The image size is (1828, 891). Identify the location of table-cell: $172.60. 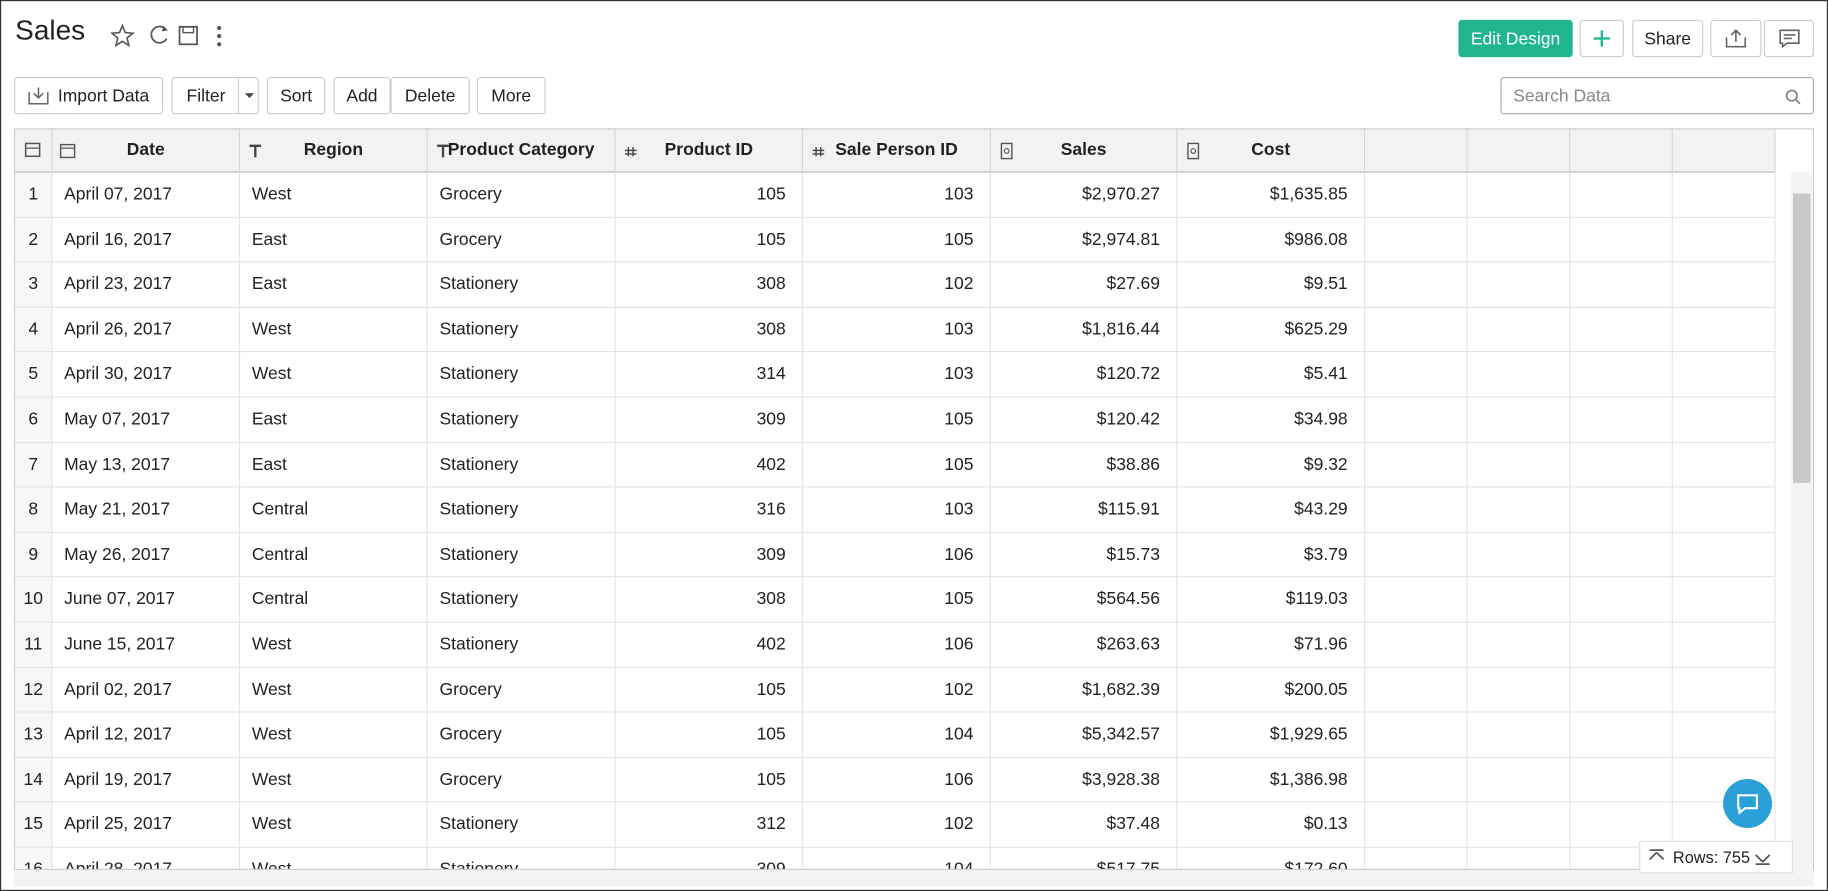
(1271, 858).